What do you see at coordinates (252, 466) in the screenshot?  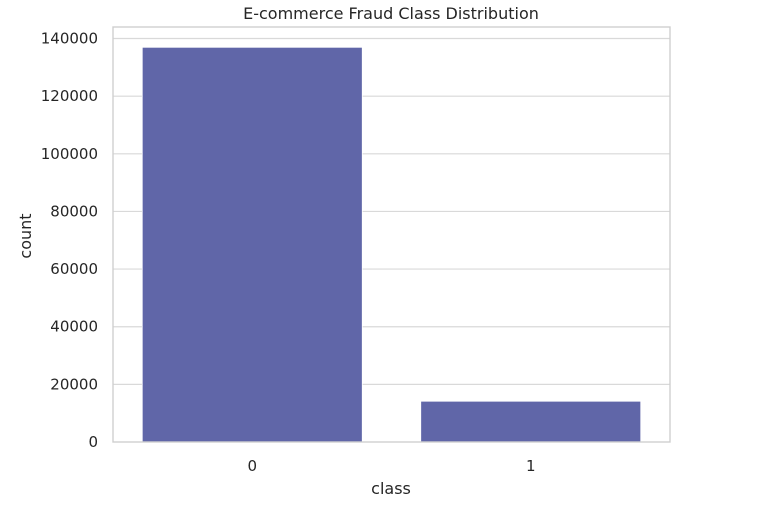 I see `x-tick-label-0: 0` at bounding box center [252, 466].